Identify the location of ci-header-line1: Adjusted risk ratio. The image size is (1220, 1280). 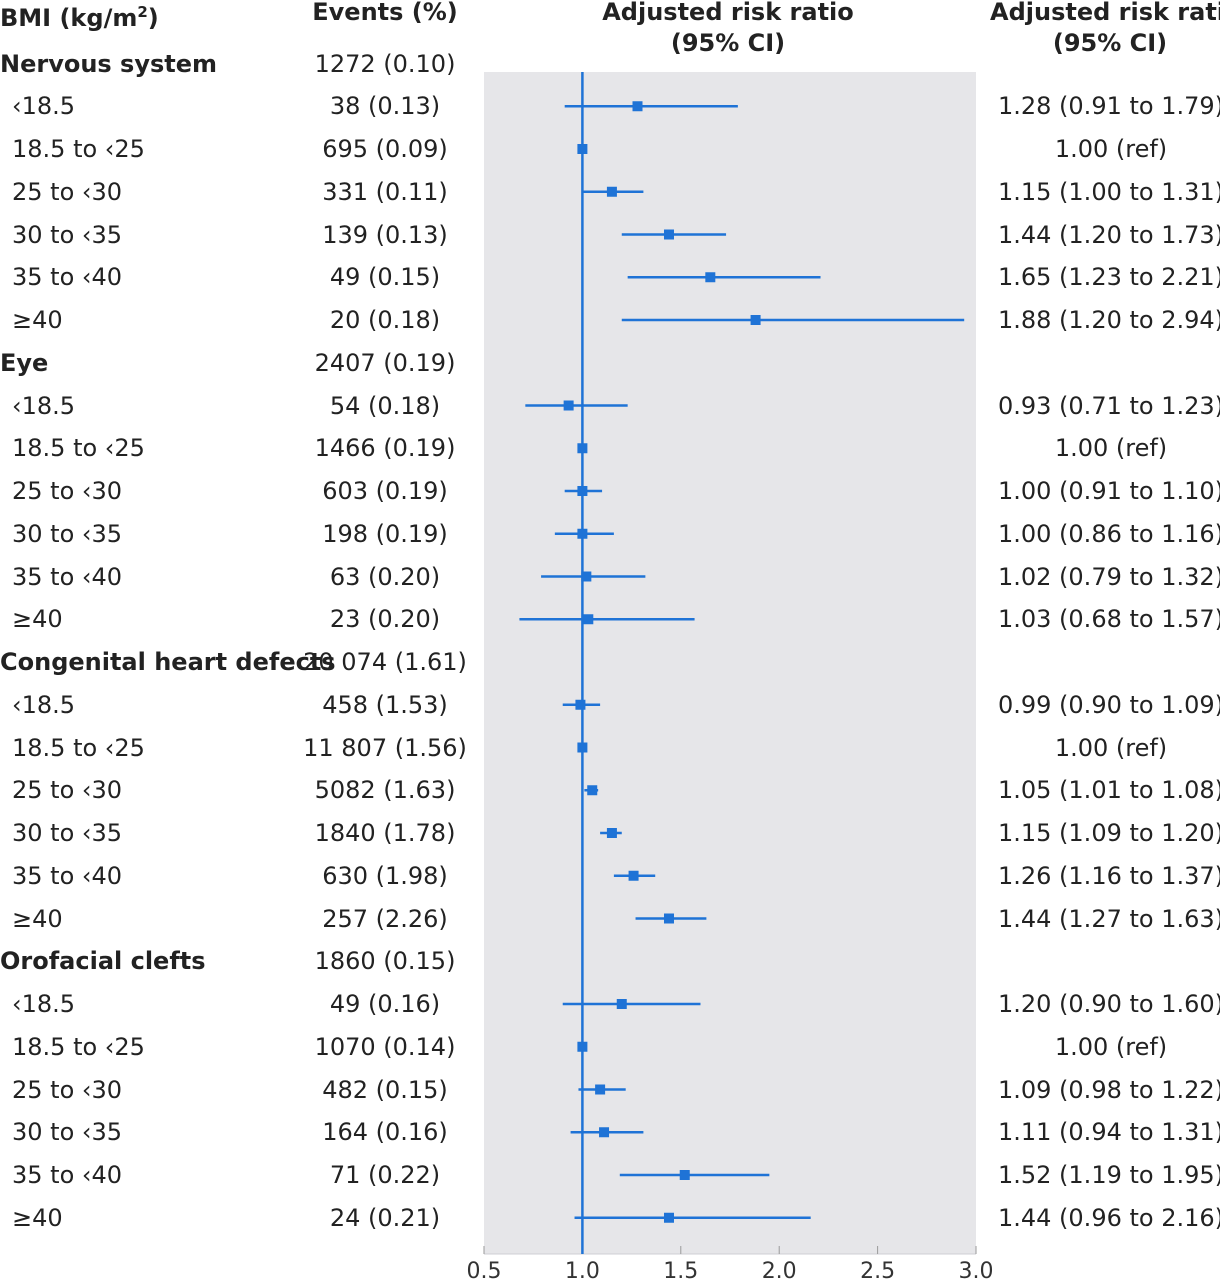
(1105, 13).